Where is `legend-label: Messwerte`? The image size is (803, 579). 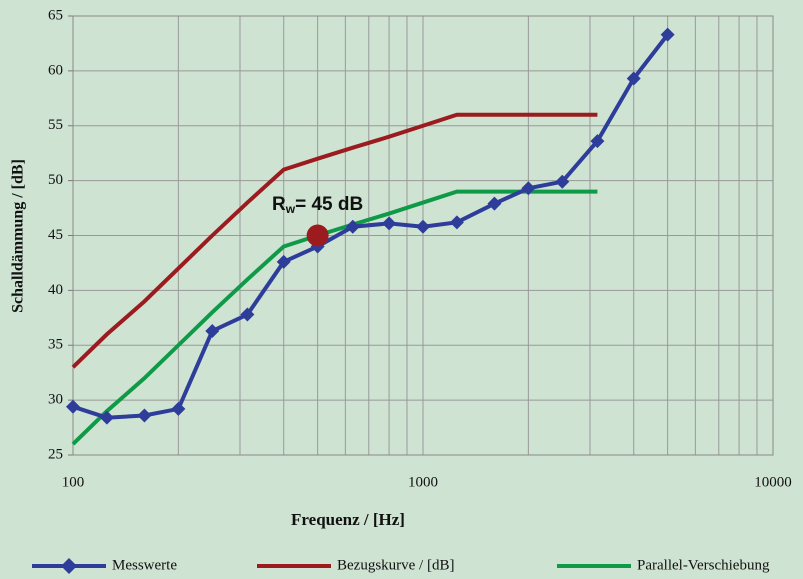
legend-label: Messwerte is located at coordinates (144, 565).